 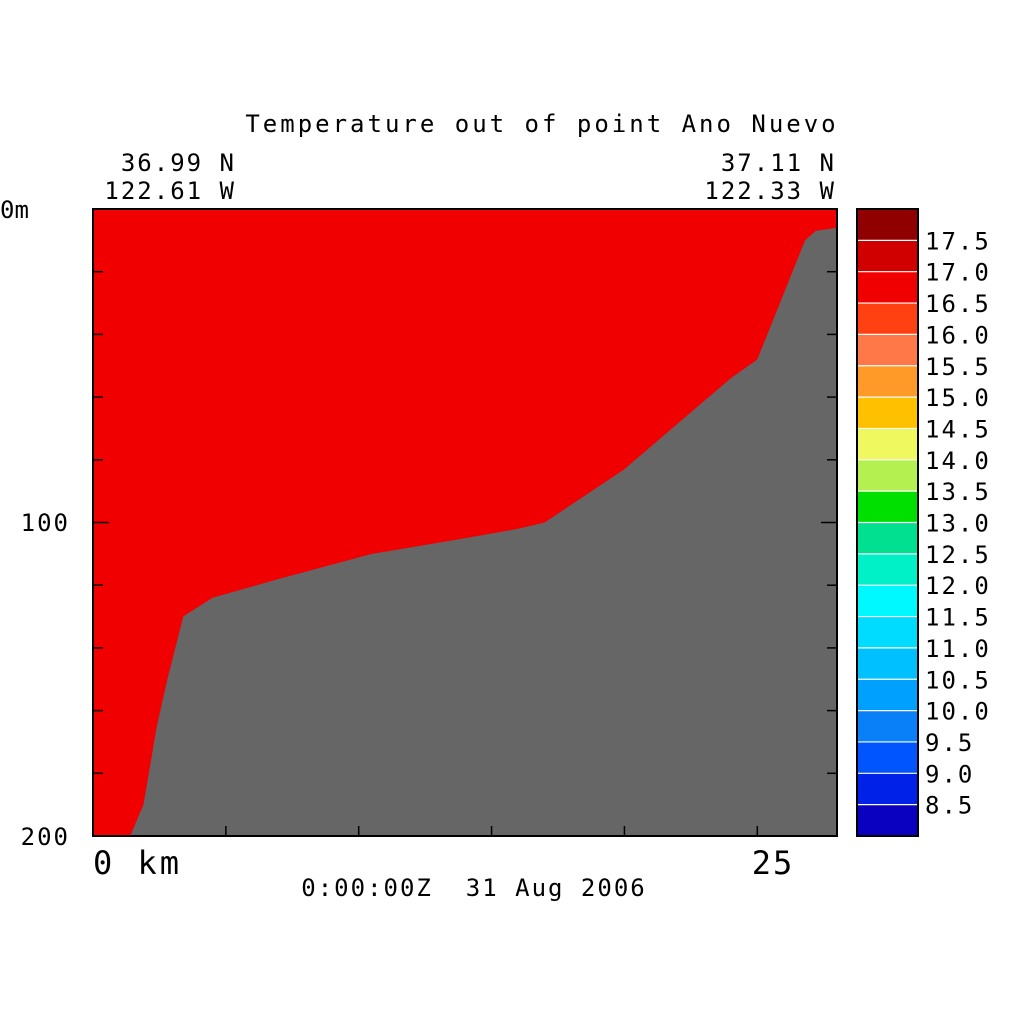 What do you see at coordinates (958, 586) in the screenshot?
I see `colorbar-label: 12.0` at bounding box center [958, 586].